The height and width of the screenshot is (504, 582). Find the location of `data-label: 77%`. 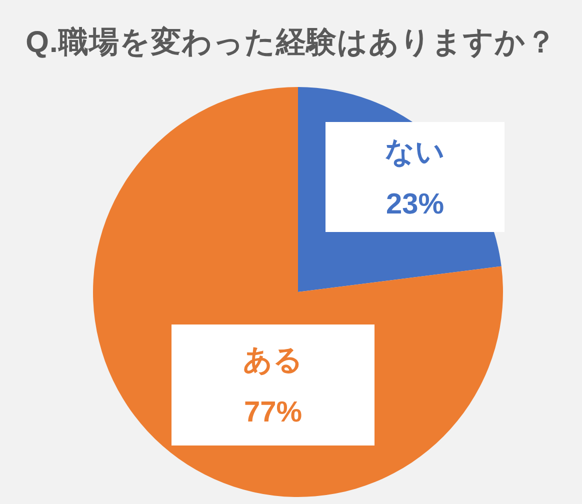

data-label: 77% is located at coordinates (273, 412).